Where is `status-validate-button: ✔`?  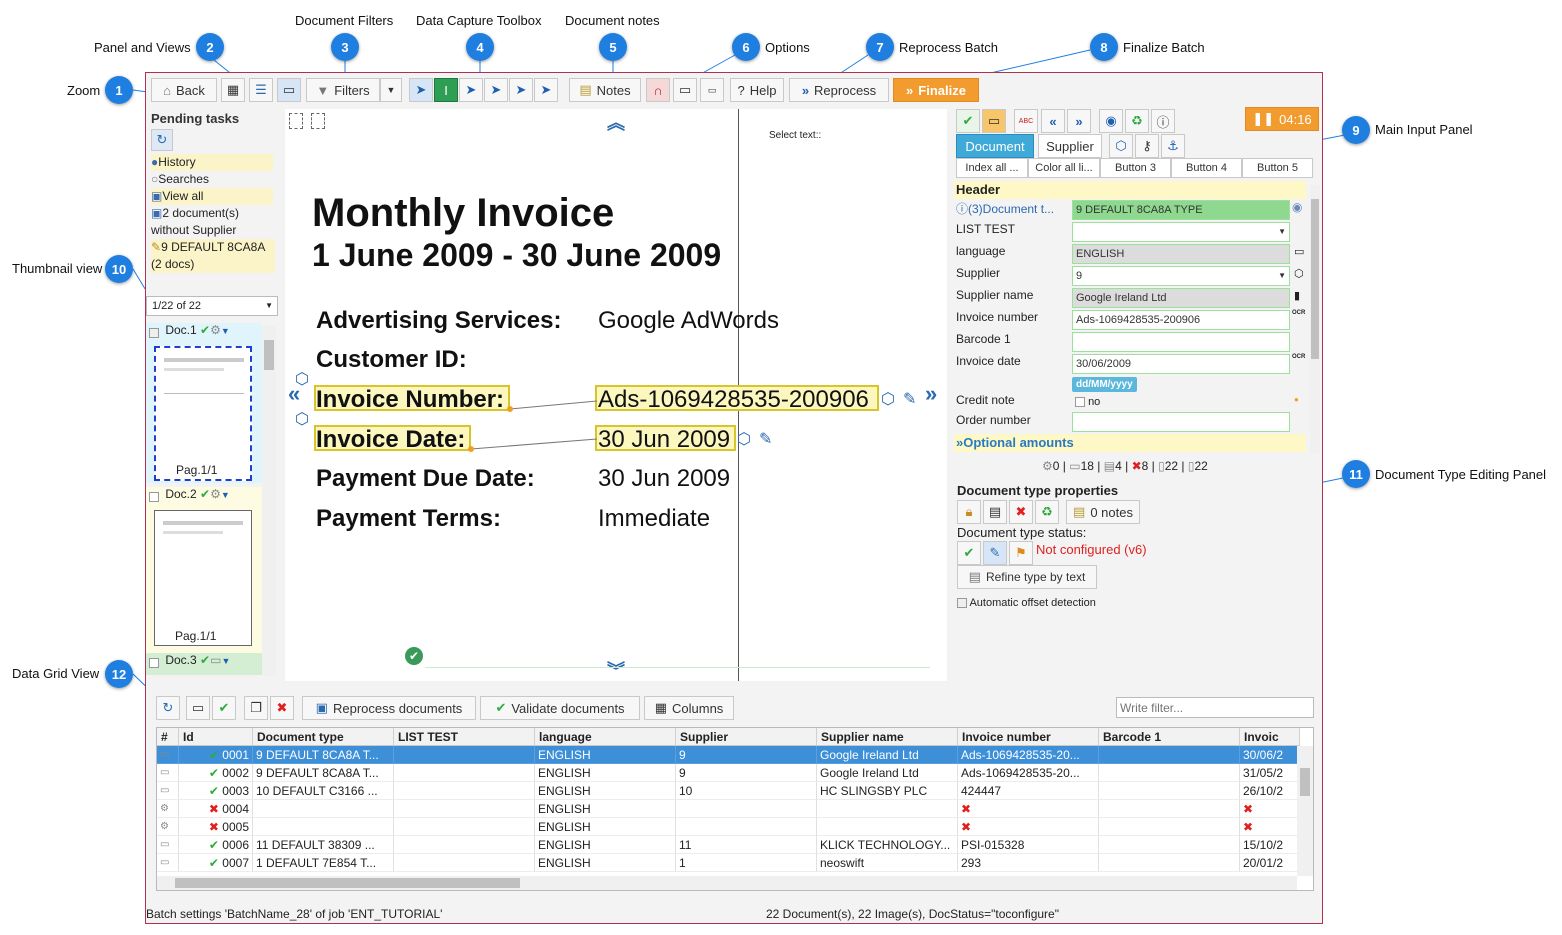
status-validate-button: ✔ is located at coordinates (969, 553).